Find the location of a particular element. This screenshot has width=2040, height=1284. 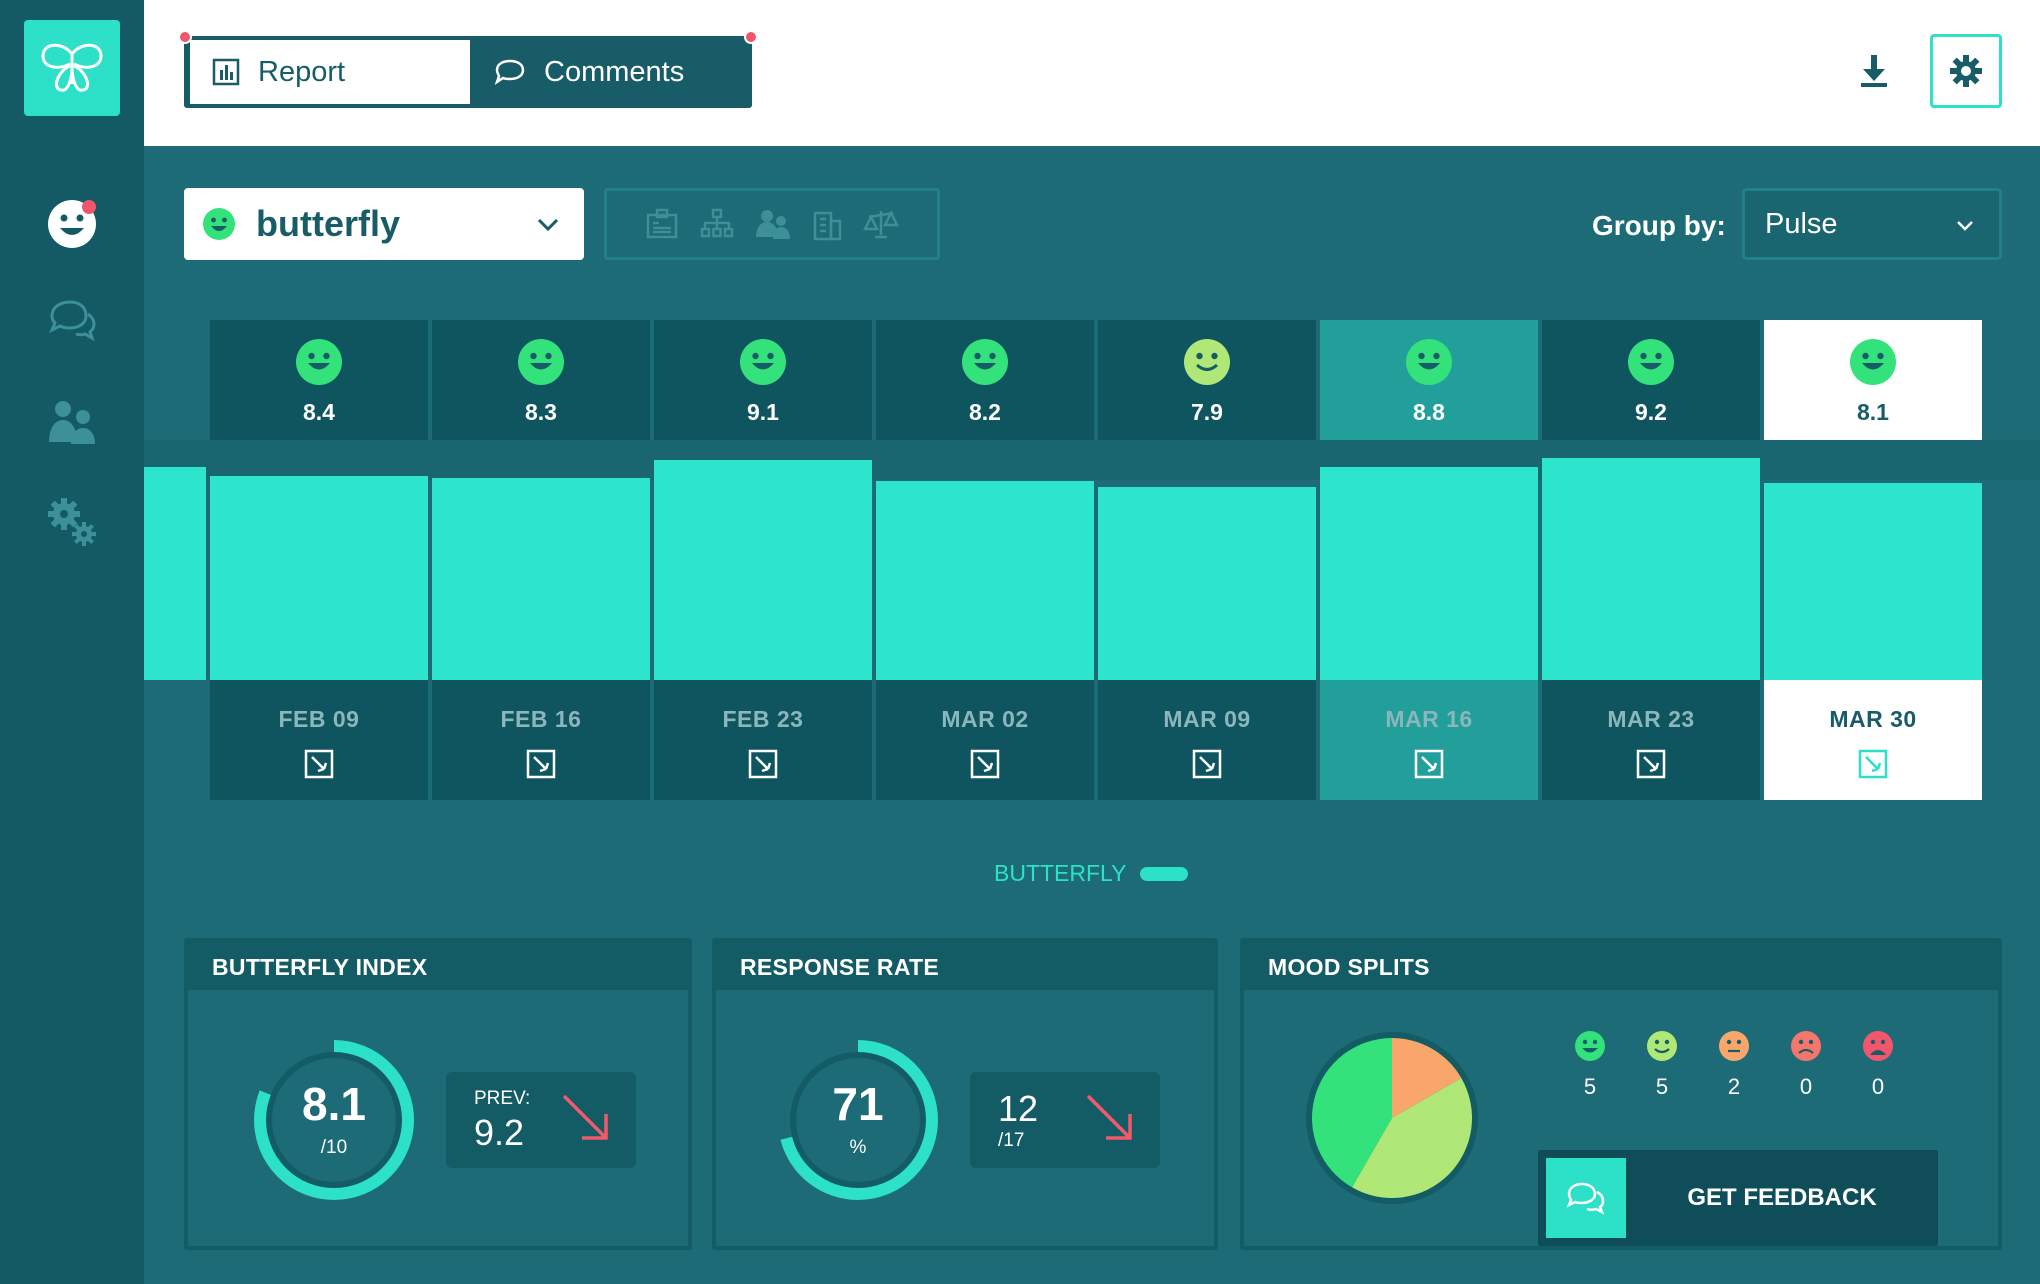

settings-button is located at coordinates (1966, 71).